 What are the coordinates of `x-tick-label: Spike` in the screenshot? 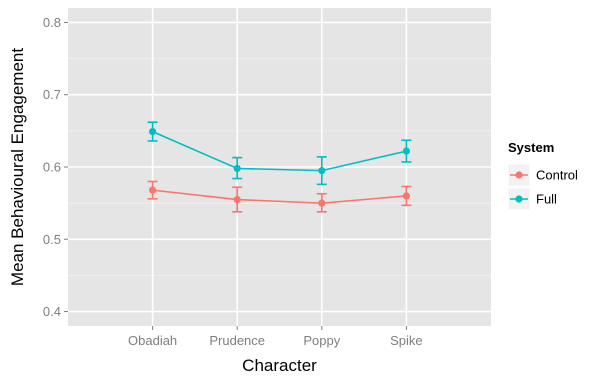 It's located at (406, 340).